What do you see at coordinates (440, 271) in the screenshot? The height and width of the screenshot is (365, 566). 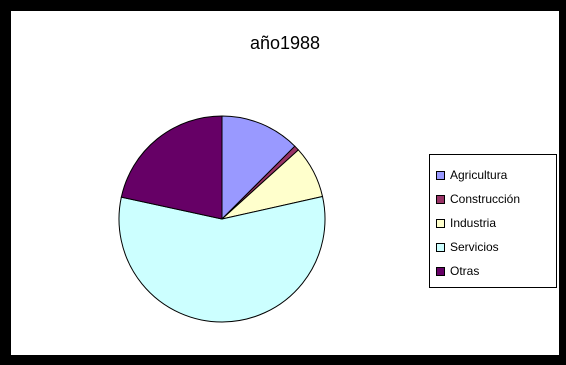 I see `legend-swatch-otras` at bounding box center [440, 271].